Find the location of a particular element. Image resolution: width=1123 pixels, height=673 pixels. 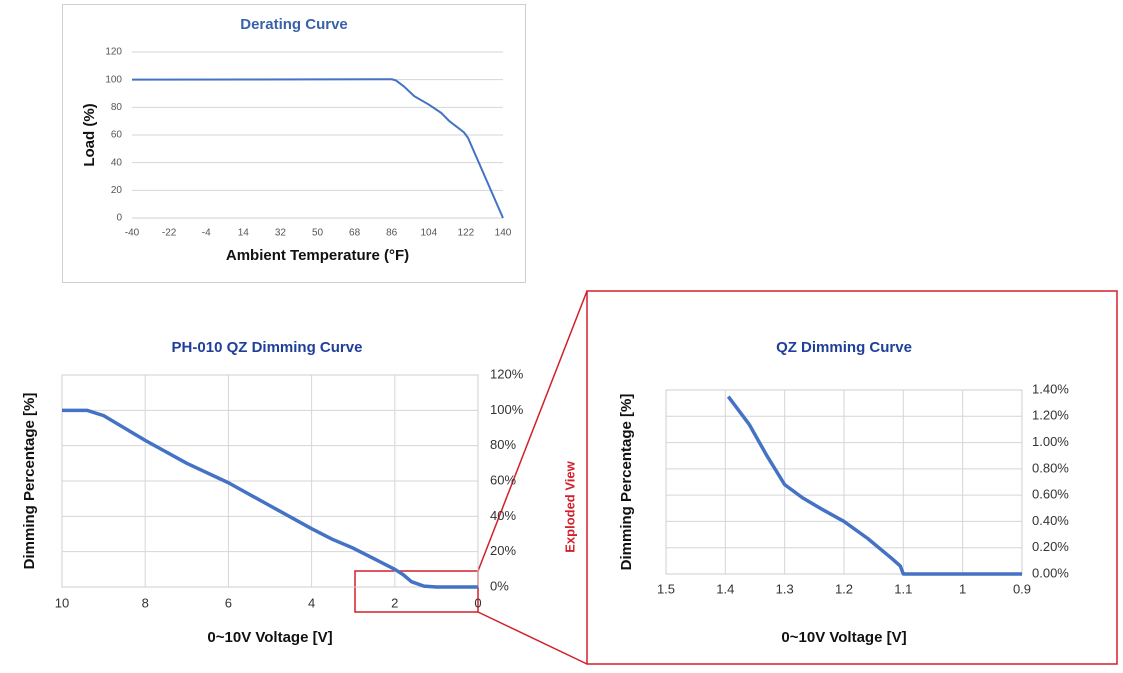

y-tick-label: 0.40% is located at coordinates (1050, 520).